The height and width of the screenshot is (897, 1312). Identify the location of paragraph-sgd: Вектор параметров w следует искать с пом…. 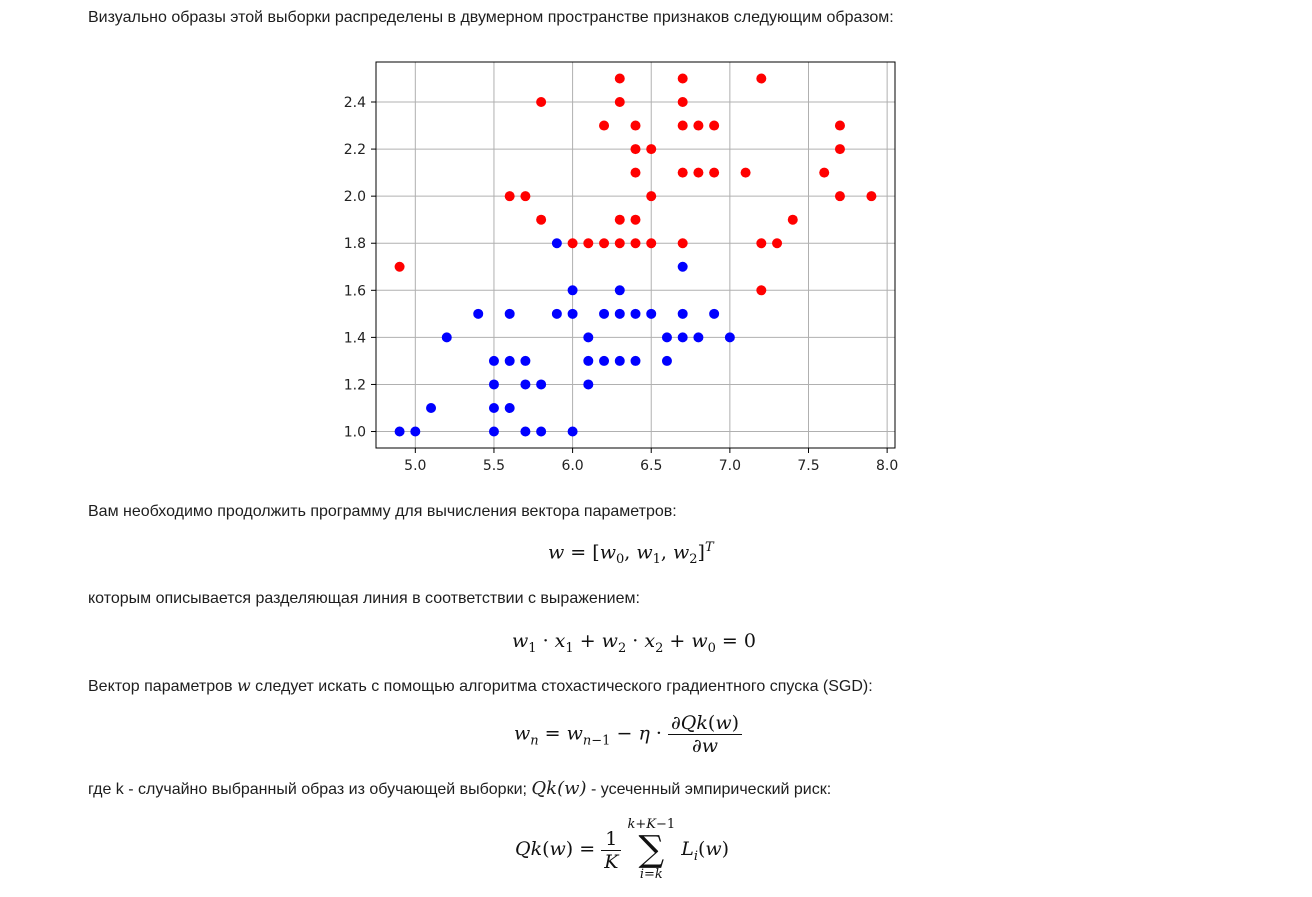
(480, 685).